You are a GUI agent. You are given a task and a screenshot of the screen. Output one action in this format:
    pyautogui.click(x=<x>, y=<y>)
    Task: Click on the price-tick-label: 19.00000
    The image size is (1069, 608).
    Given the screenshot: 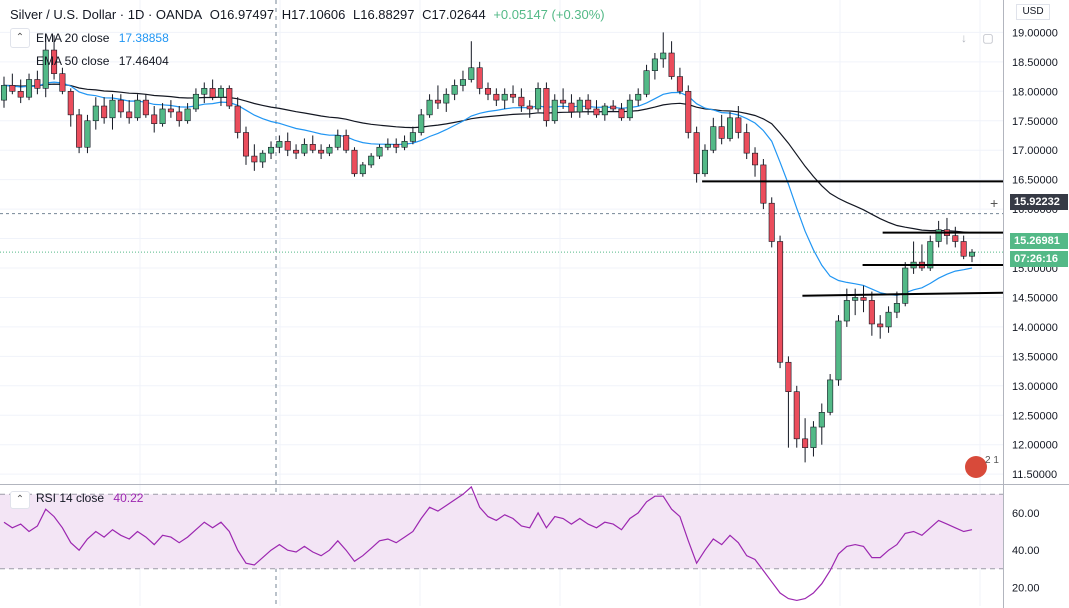 What is the action you would take?
    pyautogui.click(x=1035, y=33)
    